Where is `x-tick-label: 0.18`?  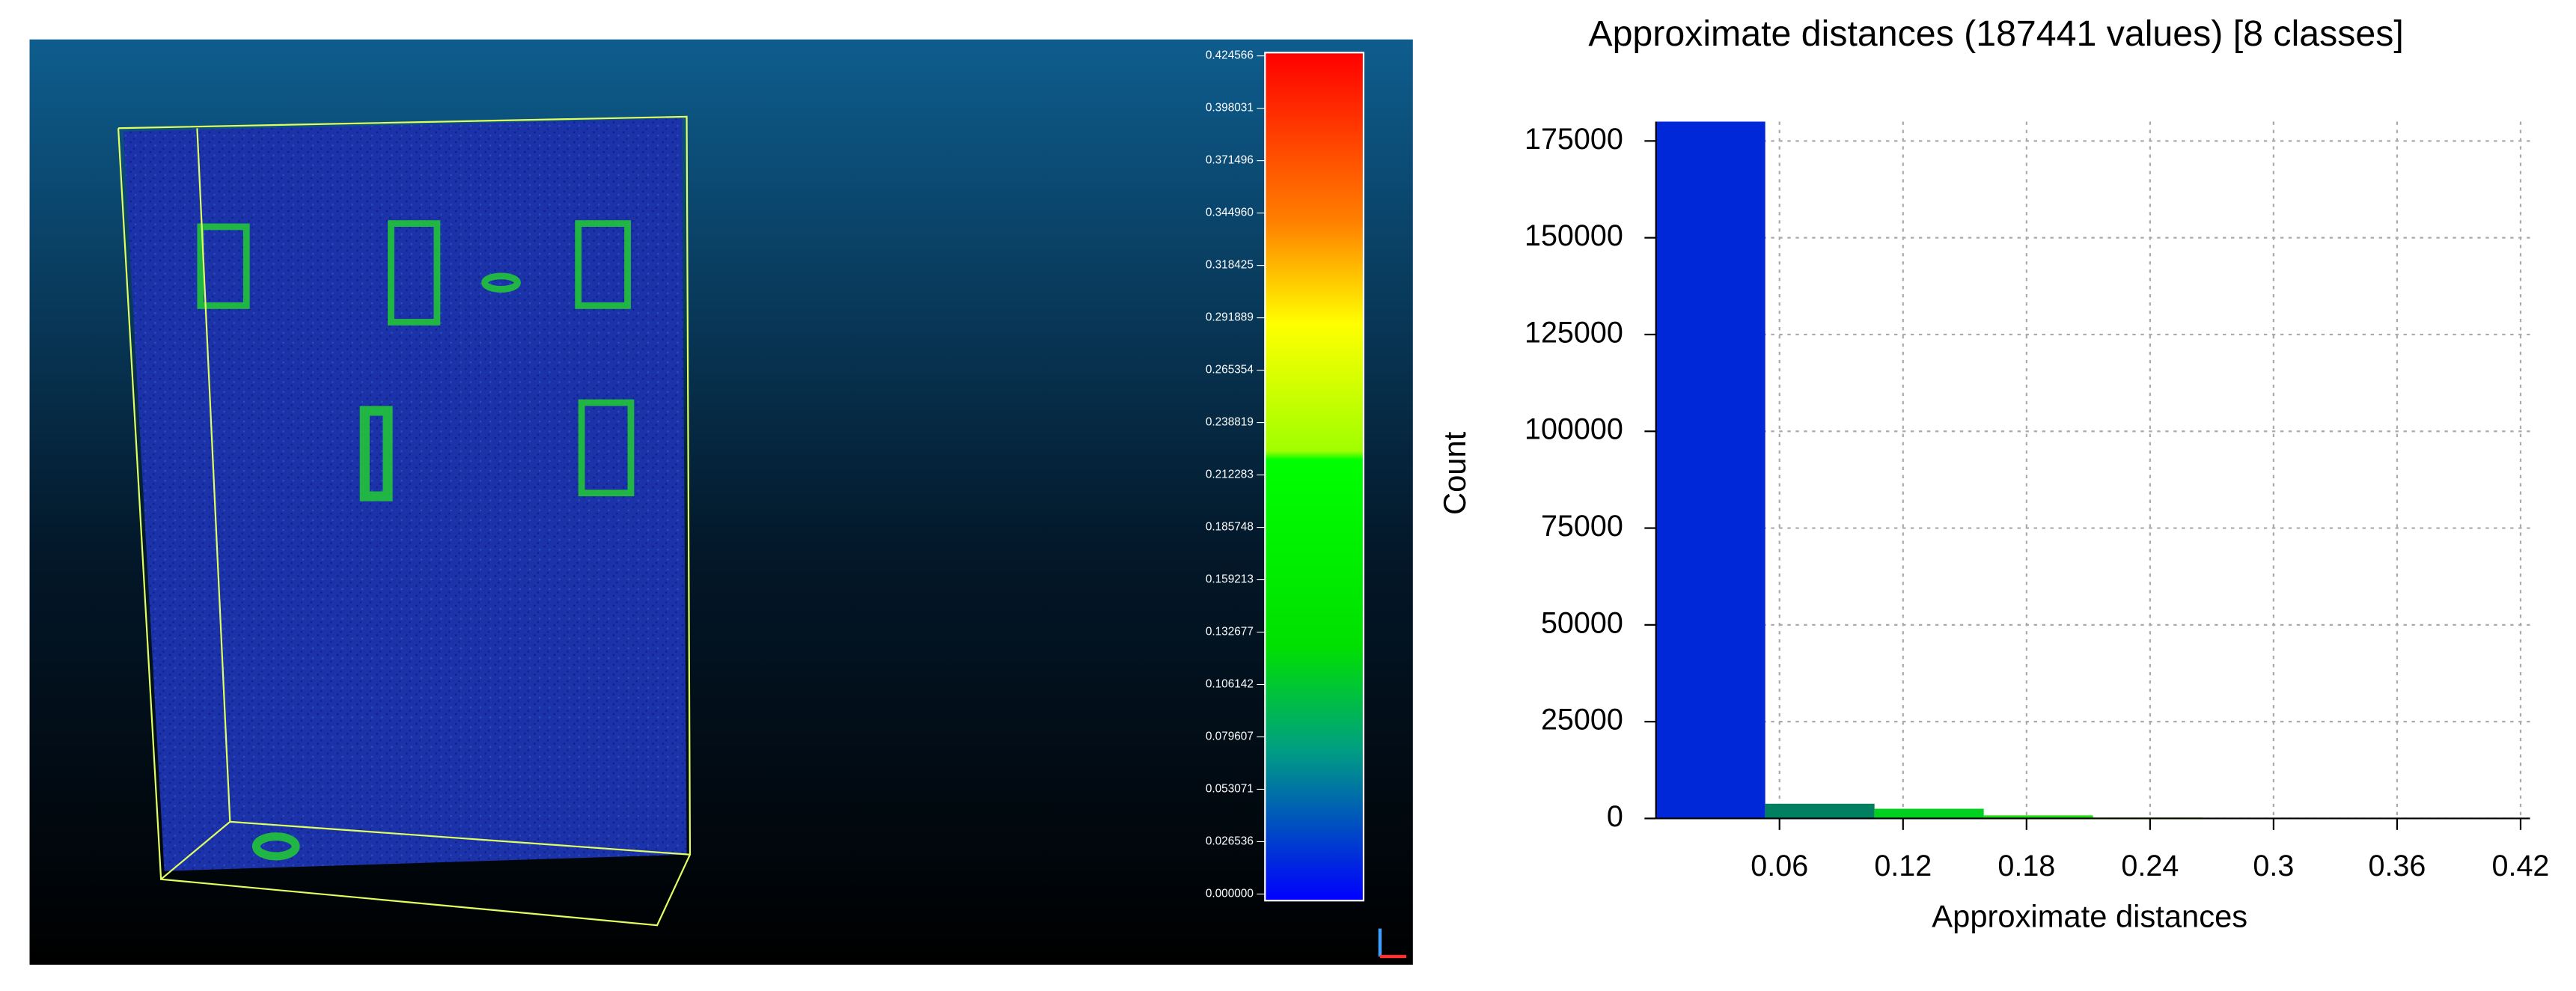
x-tick-label: 0.18 is located at coordinates (2026, 866).